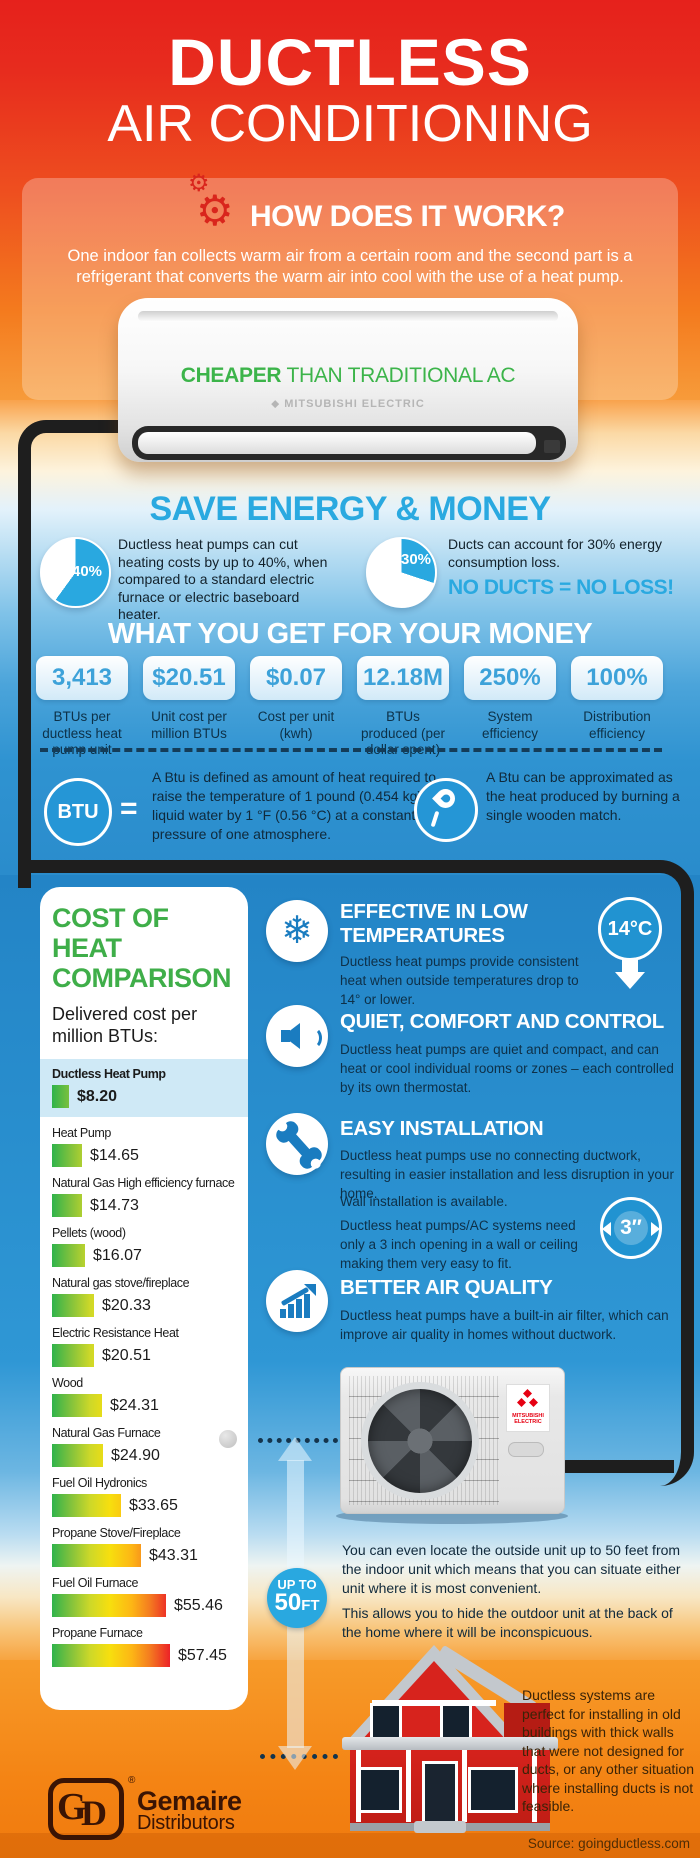  What do you see at coordinates (87, 571) in the screenshot?
I see `pie-40-label: 40%` at bounding box center [87, 571].